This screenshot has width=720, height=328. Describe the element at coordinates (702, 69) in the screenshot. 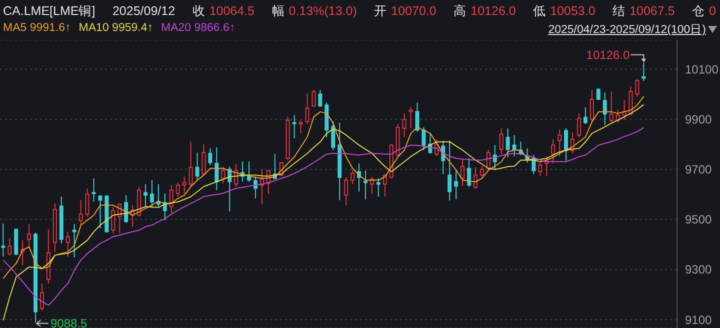

I see `y-tick-label: 10100` at that location.